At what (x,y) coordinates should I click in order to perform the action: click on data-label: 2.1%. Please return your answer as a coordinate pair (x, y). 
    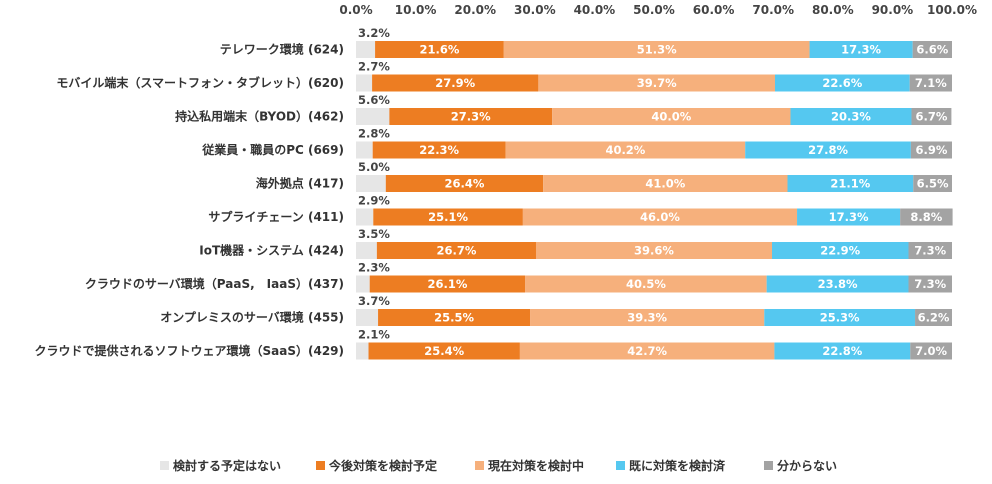
    Looking at the image, I should click on (374, 335).